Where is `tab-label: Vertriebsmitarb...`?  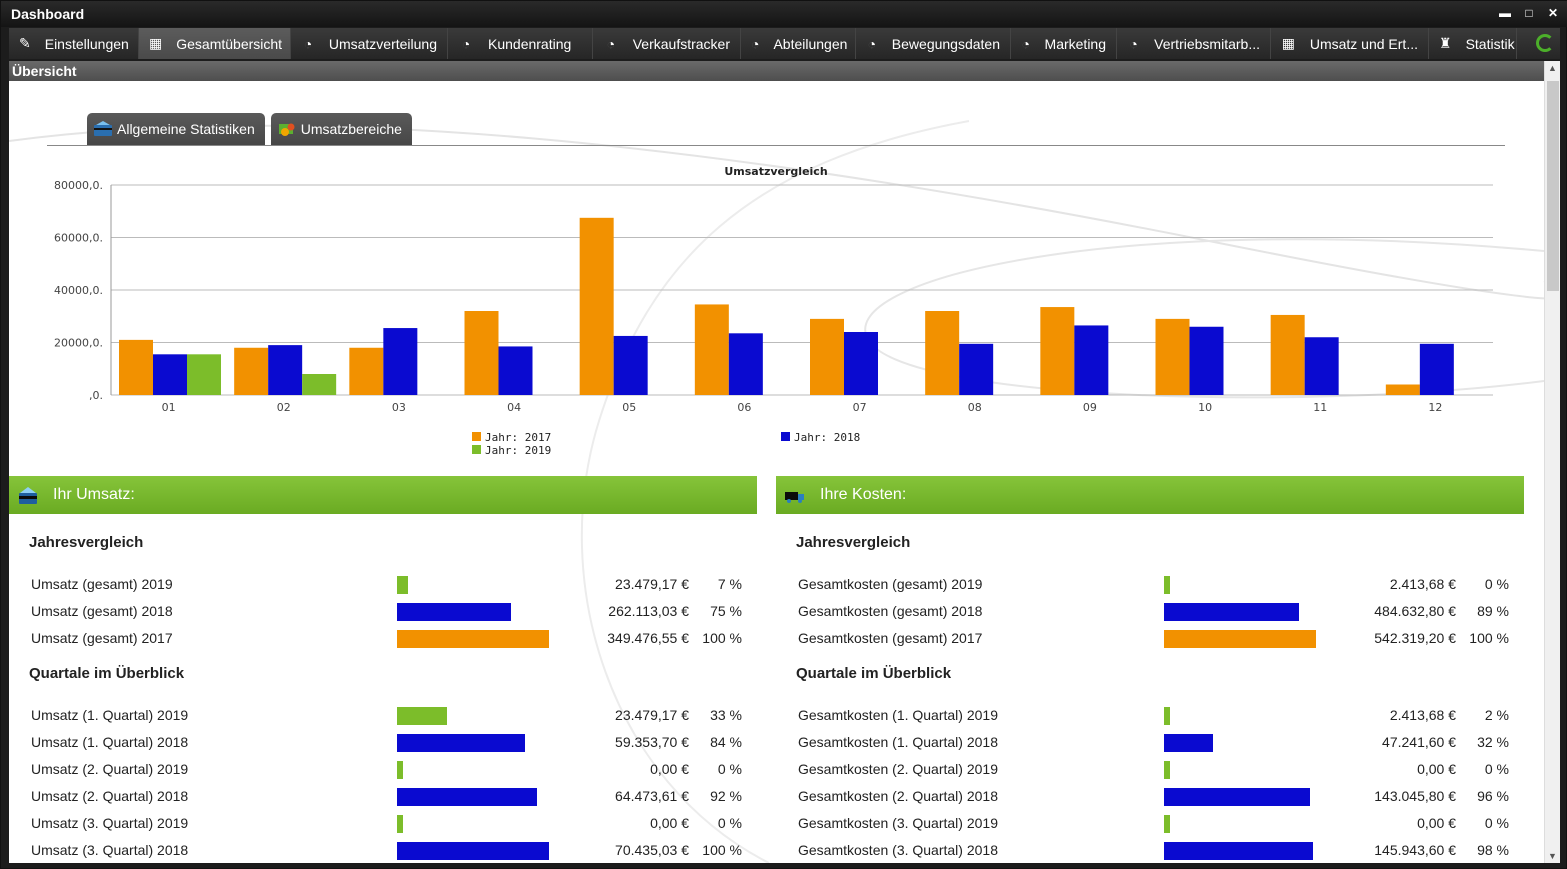 tab-label: Vertriebsmitarb... is located at coordinates (1207, 43).